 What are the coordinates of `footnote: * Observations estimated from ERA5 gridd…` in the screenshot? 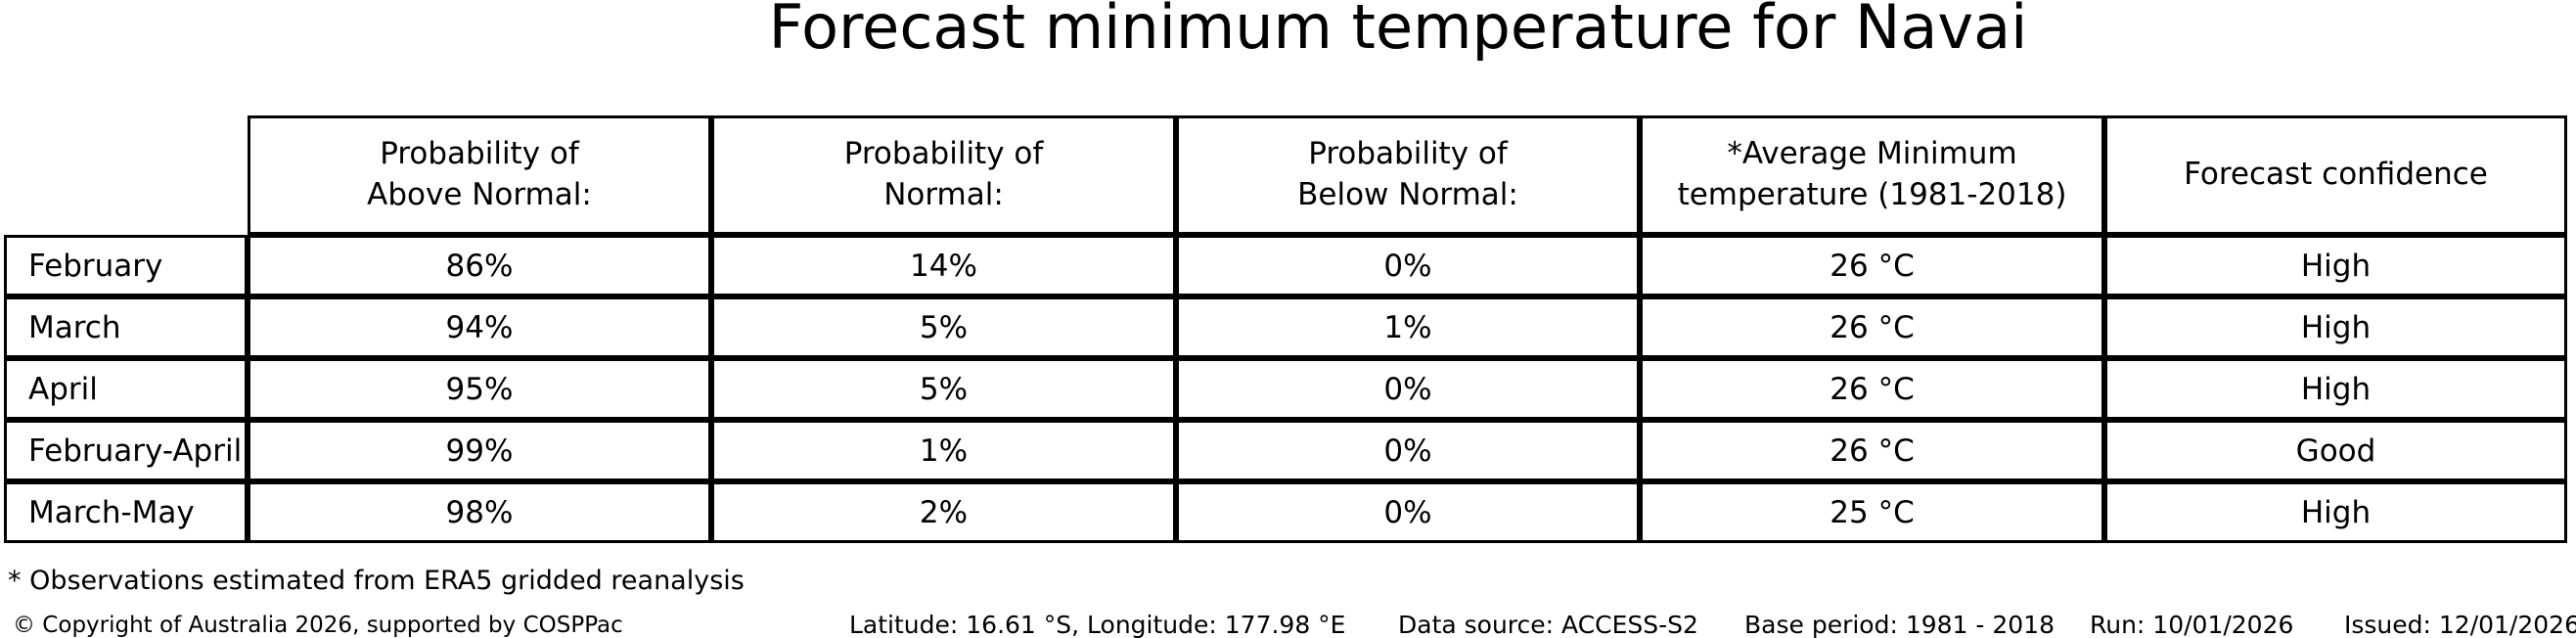 It's located at (376, 581).